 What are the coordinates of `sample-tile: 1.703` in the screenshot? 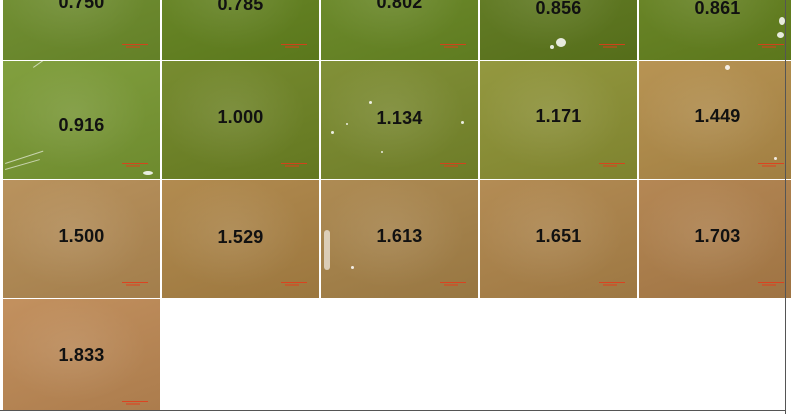 It's located at (715, 239).